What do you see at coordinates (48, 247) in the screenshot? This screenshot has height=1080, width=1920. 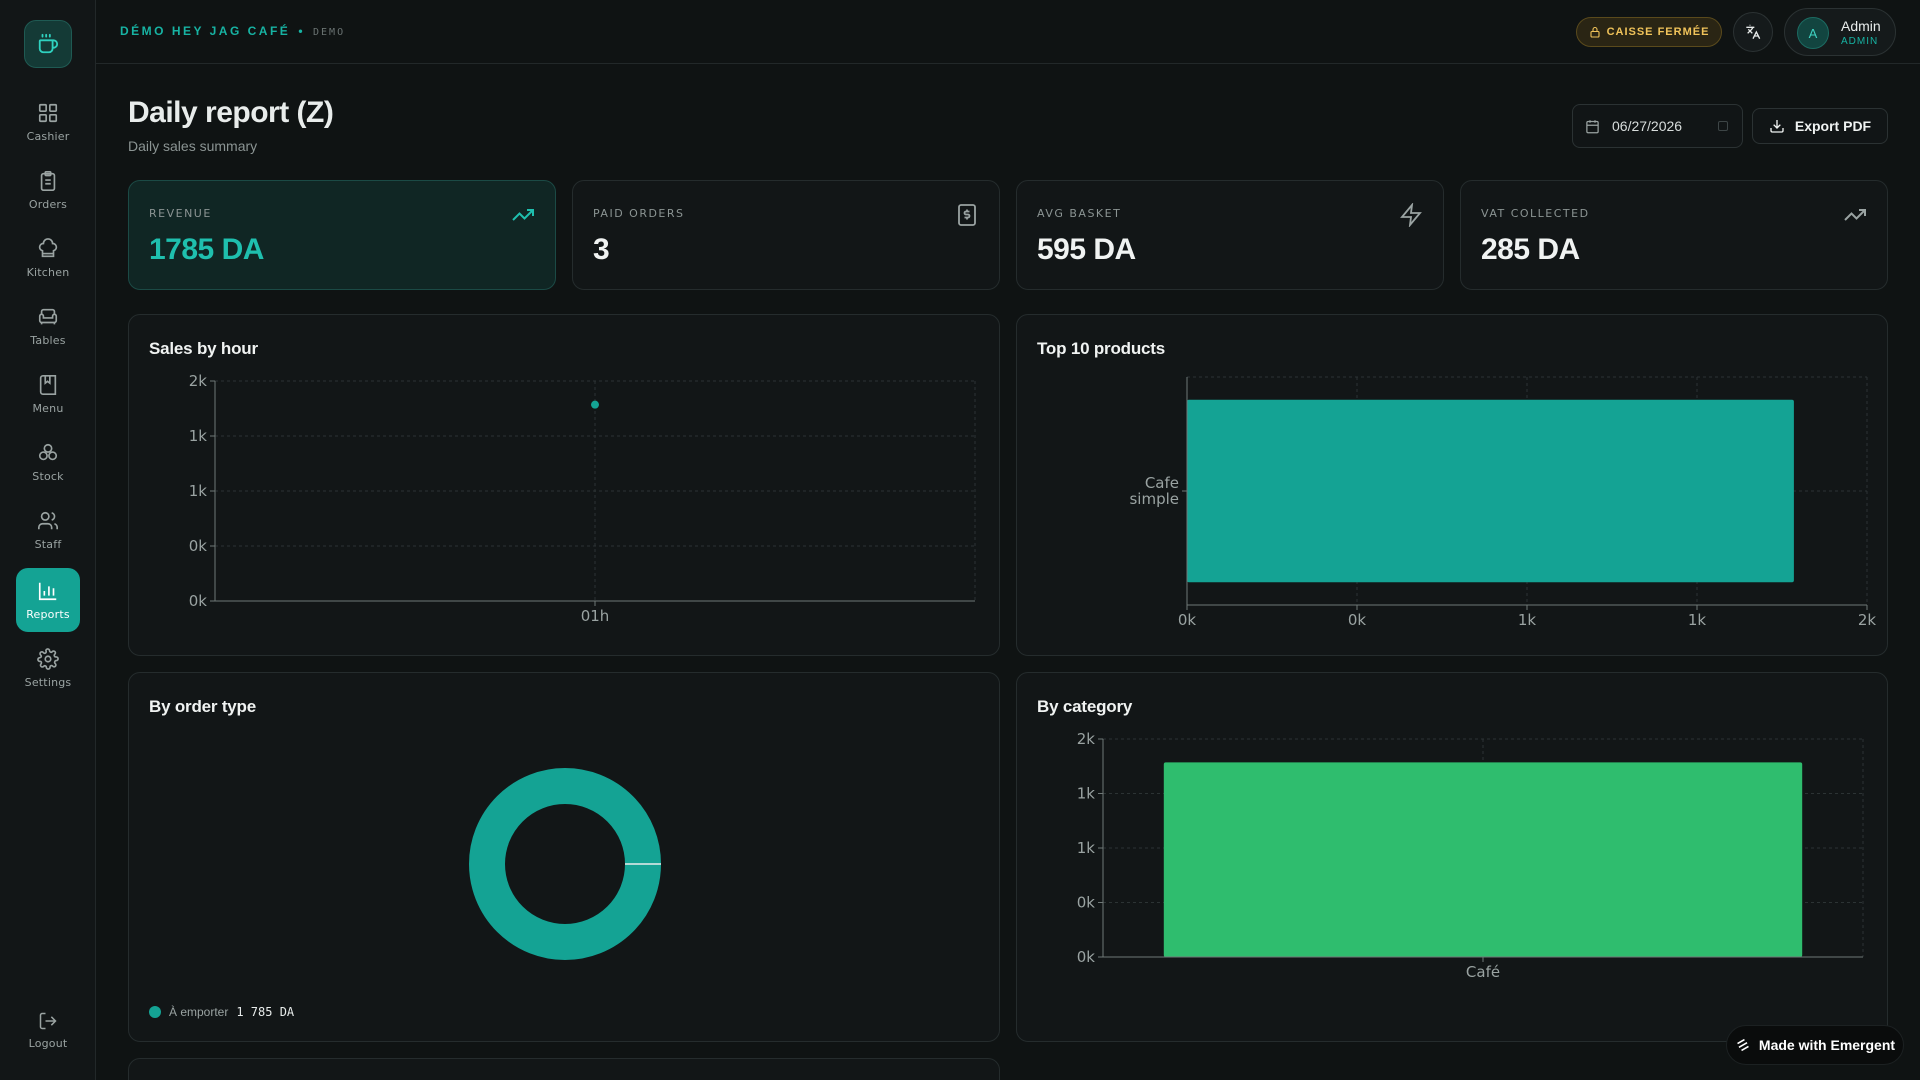 I see `chef-hat-icon` at bounding box center [48, 247].